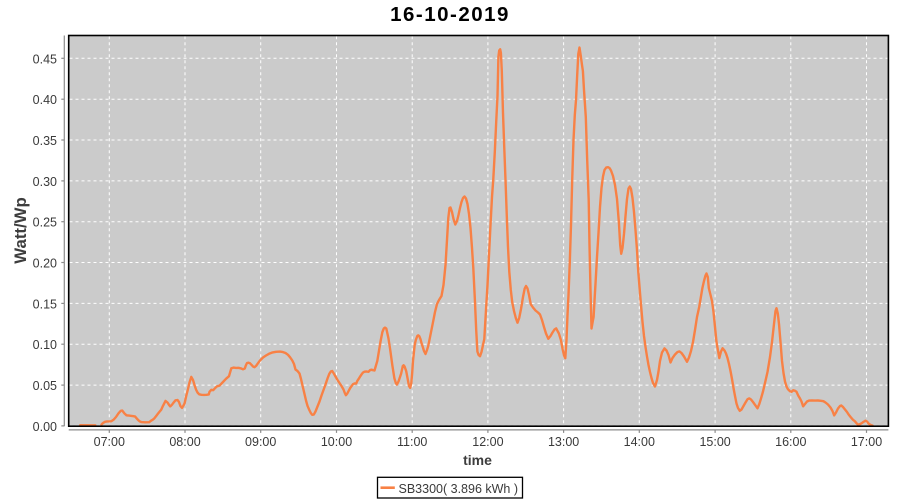 The image size is (900, 500). Describe the element at coordinates (109, 442) in the screenshot. I see `svg-text: 07:00` at that location.